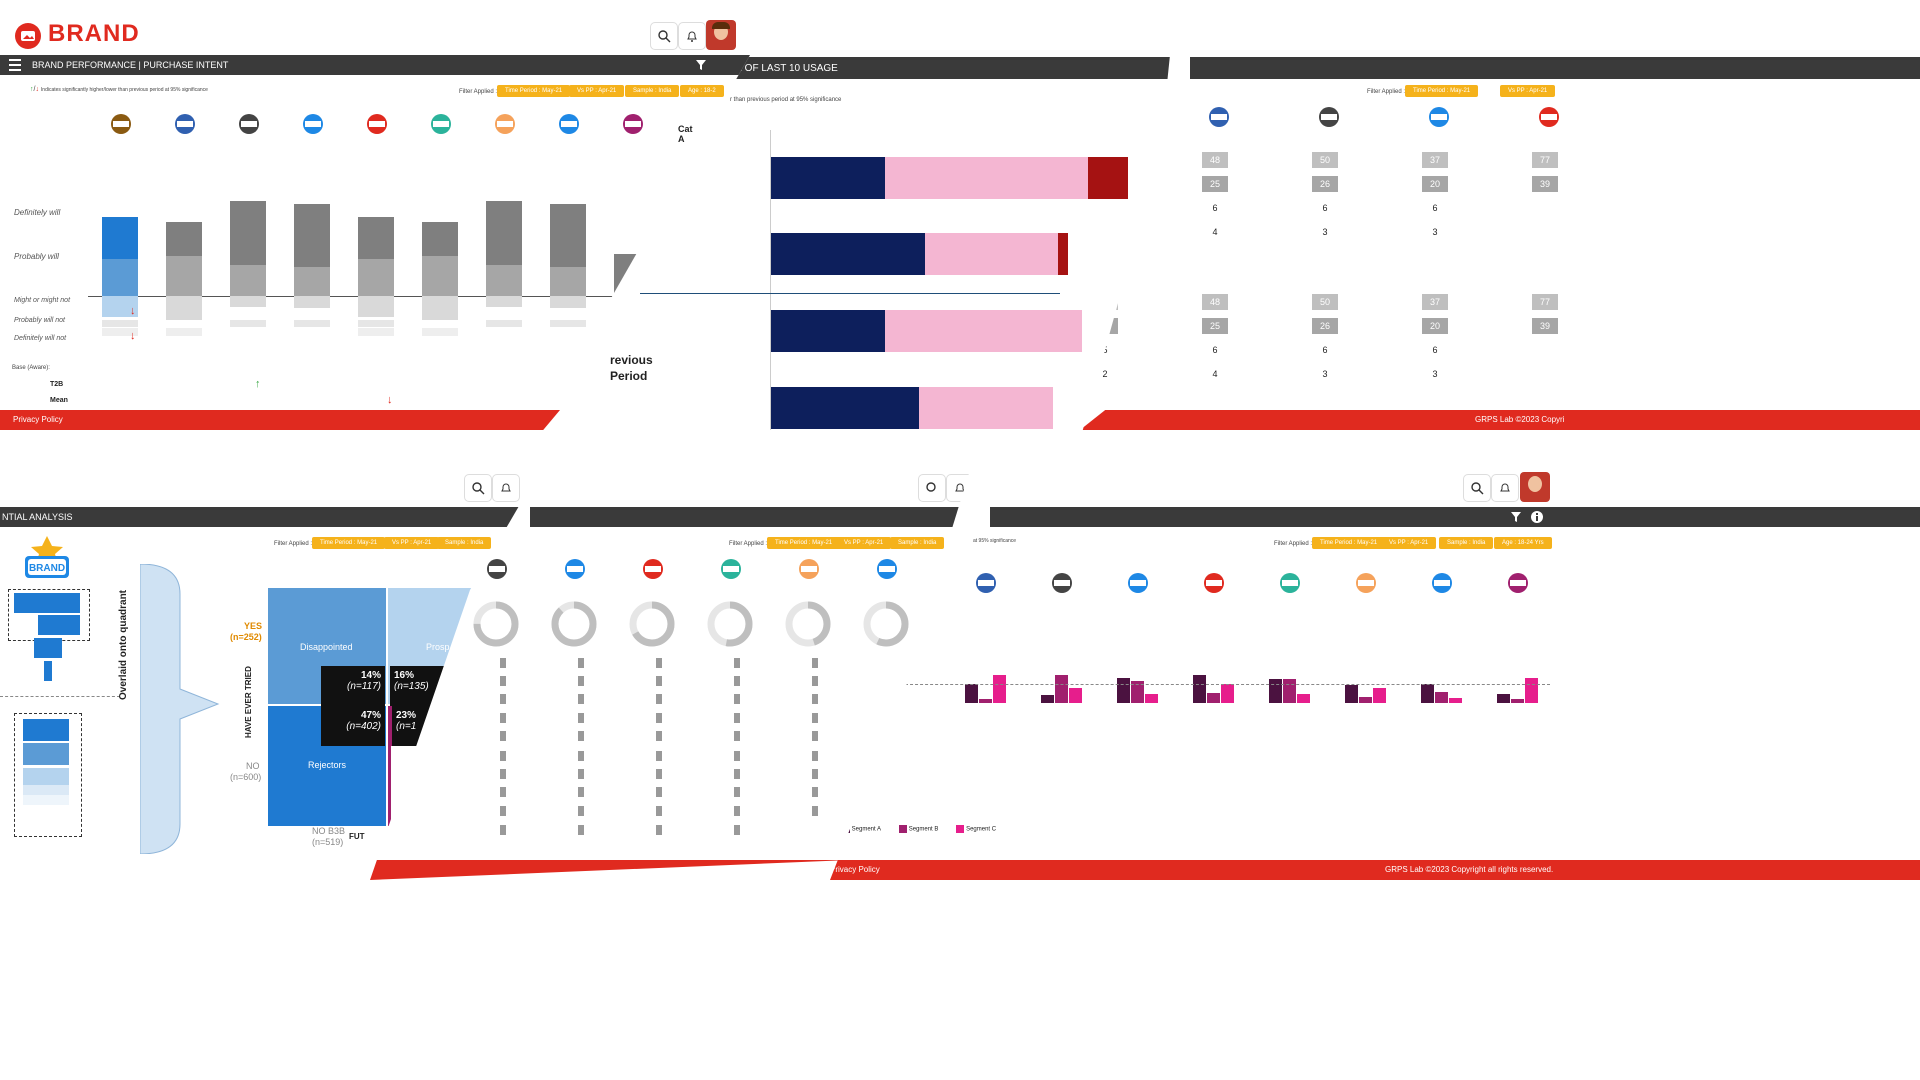 The image size is (1920, 1080). What do you see at coordinates (664, 36) in the screenshot?
I see `search-button` at bounding box center [664, 36].